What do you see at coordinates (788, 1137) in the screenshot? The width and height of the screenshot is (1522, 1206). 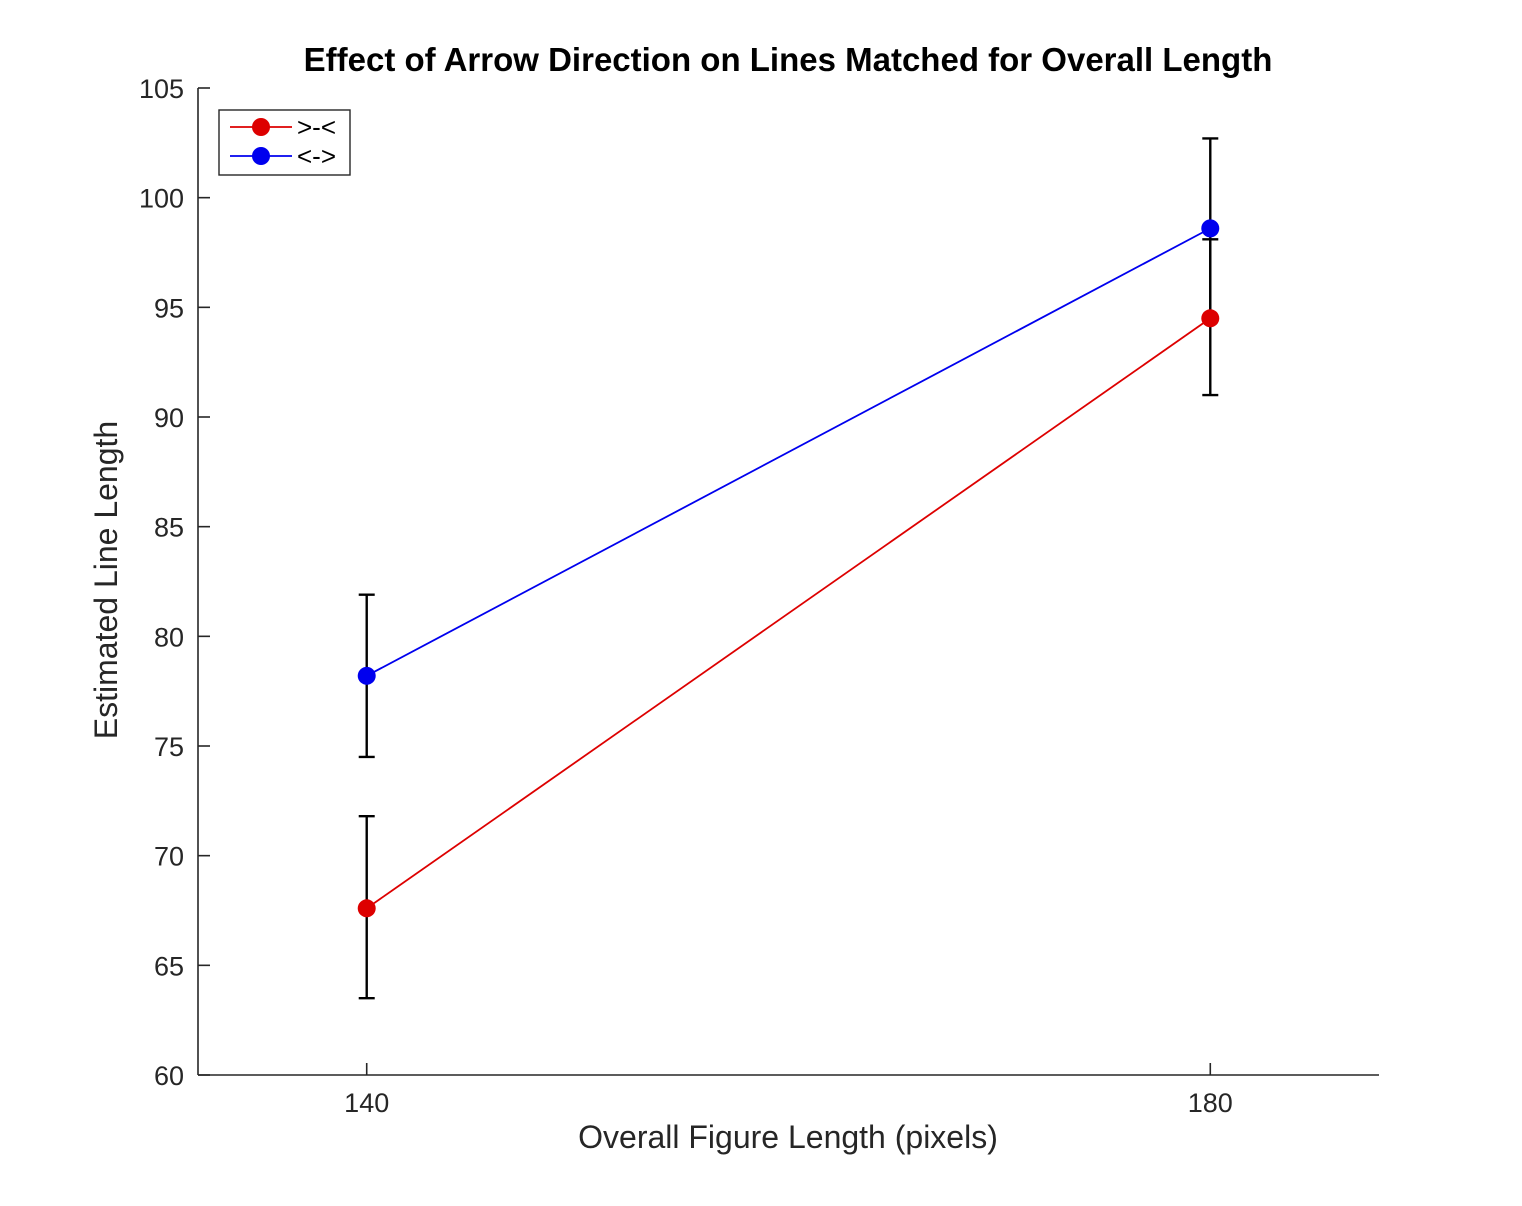 I see `x-axis-label: Overall Figure Length (pixels)` at bounding box center [788, 1137].